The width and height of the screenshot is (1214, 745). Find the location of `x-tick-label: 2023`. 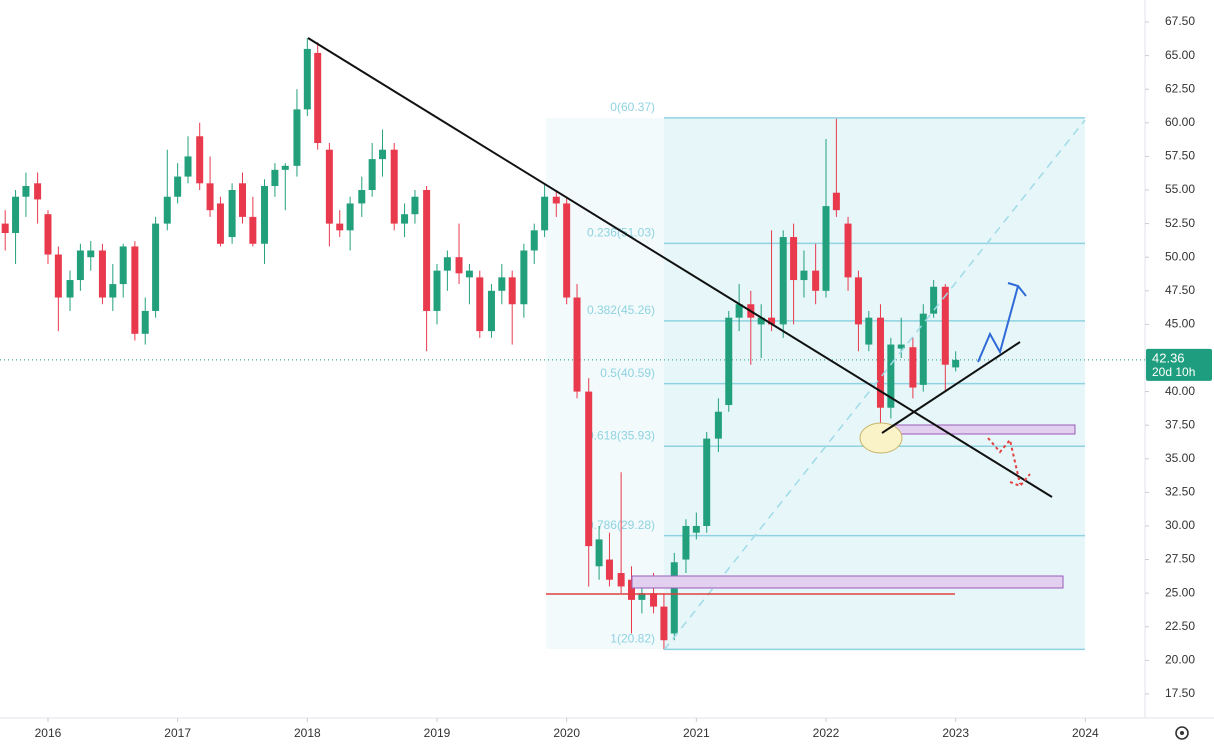

x-tick-label: 2023 is located at coordinates (955, 733).